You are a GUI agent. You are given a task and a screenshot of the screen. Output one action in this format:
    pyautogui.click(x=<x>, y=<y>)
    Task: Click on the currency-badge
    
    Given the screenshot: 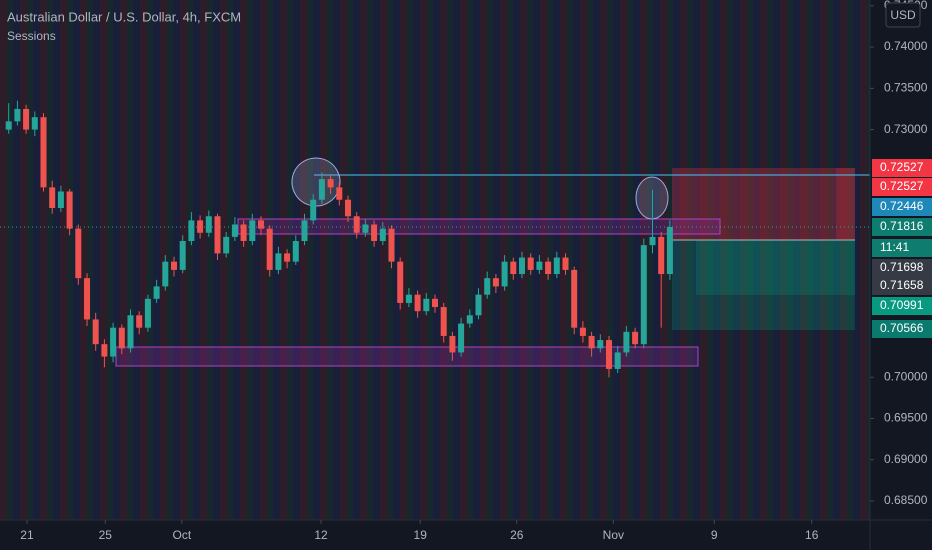 What is the action you would take?
    pyautogui.click(x=903, y=15)
    